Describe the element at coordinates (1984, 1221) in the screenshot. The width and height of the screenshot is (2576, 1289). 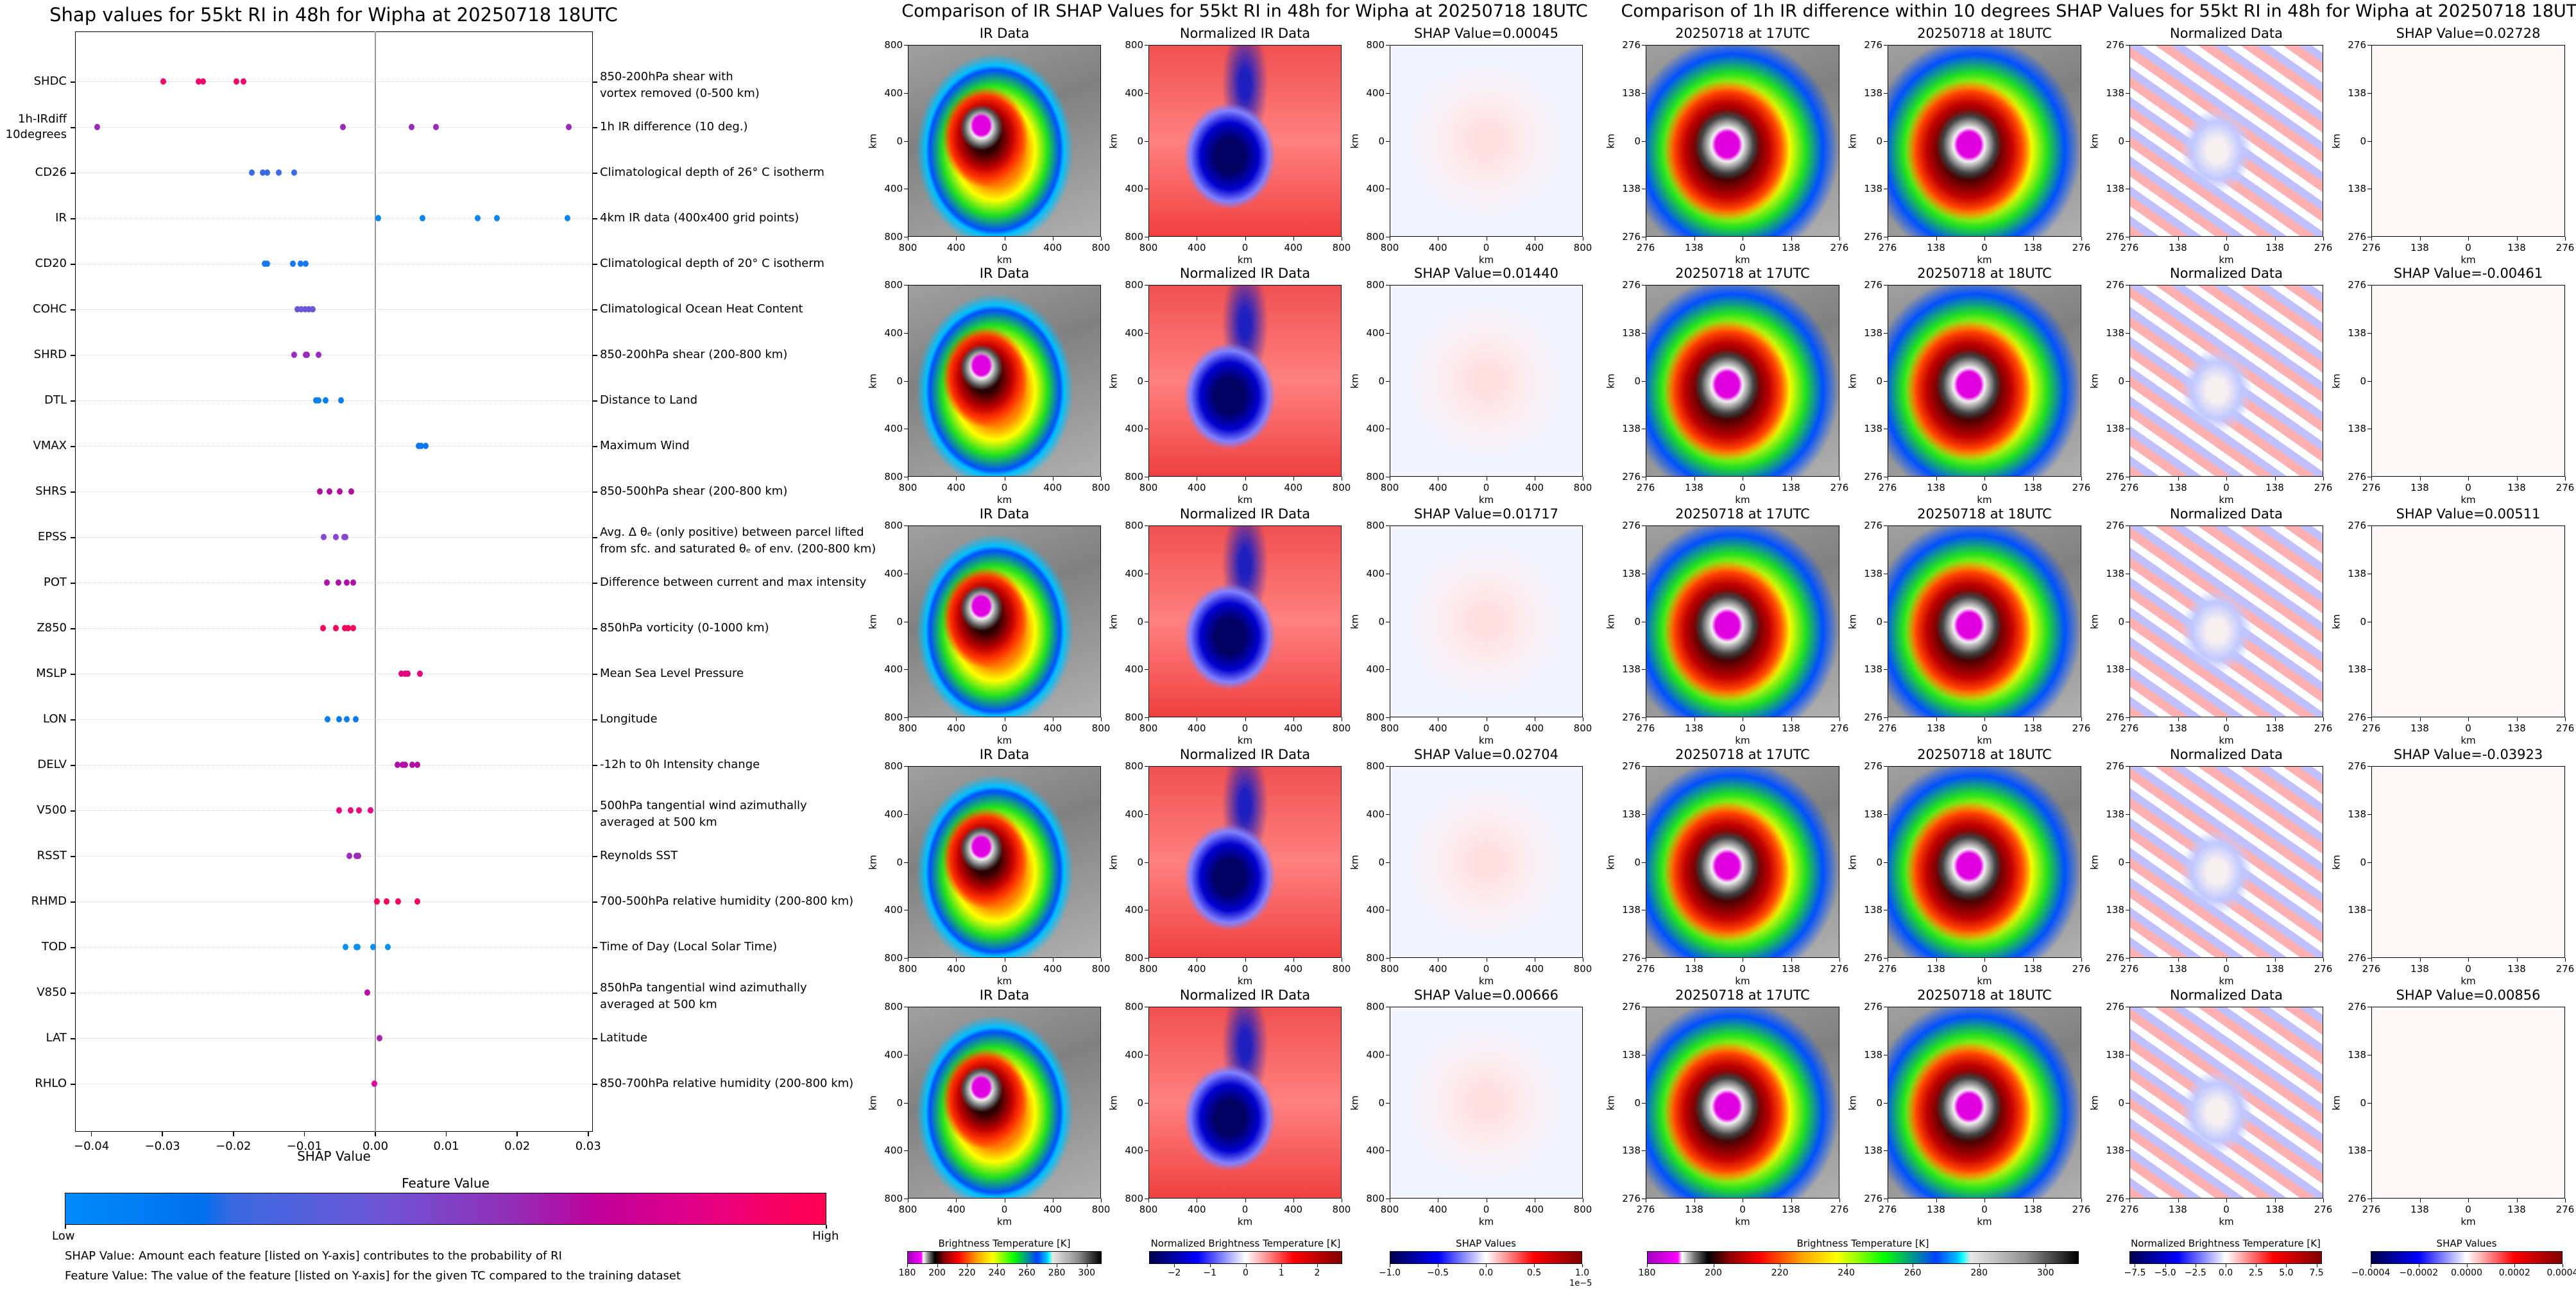
I see `x-axis-label: km` at that location.